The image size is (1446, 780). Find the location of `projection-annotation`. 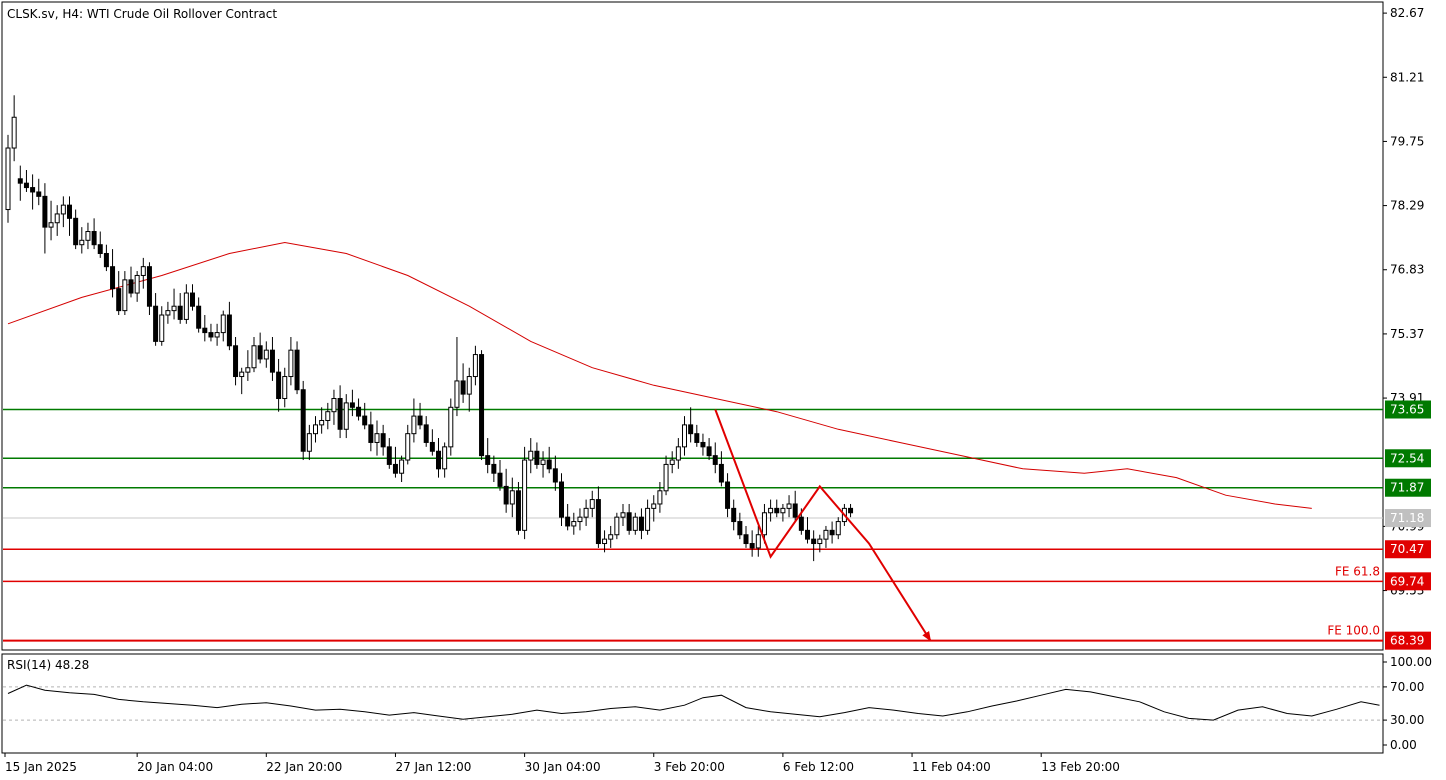

projection-annotation is located at coordinates (823, 525).